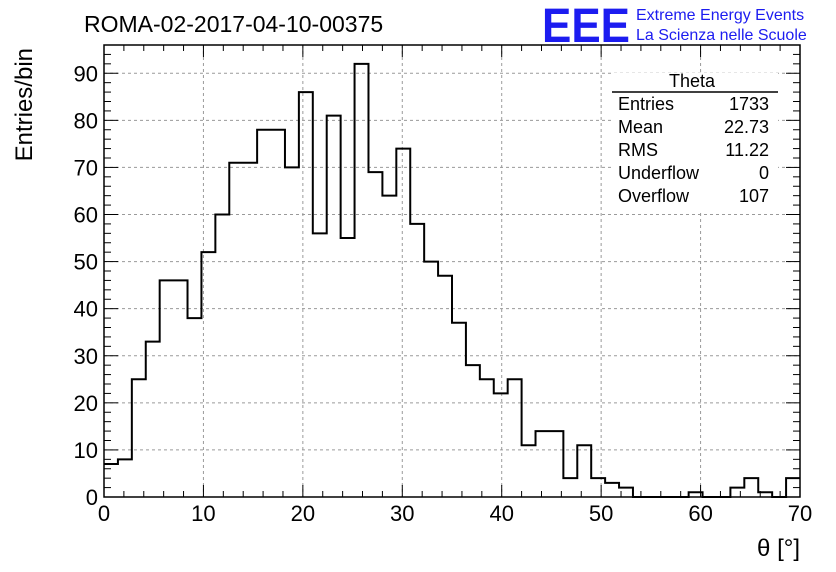 This screenshot has width=836, height=572. Describe the element at coordinates (86, 215) in the screenshot. I see `y-tick-label: 60` at that location.